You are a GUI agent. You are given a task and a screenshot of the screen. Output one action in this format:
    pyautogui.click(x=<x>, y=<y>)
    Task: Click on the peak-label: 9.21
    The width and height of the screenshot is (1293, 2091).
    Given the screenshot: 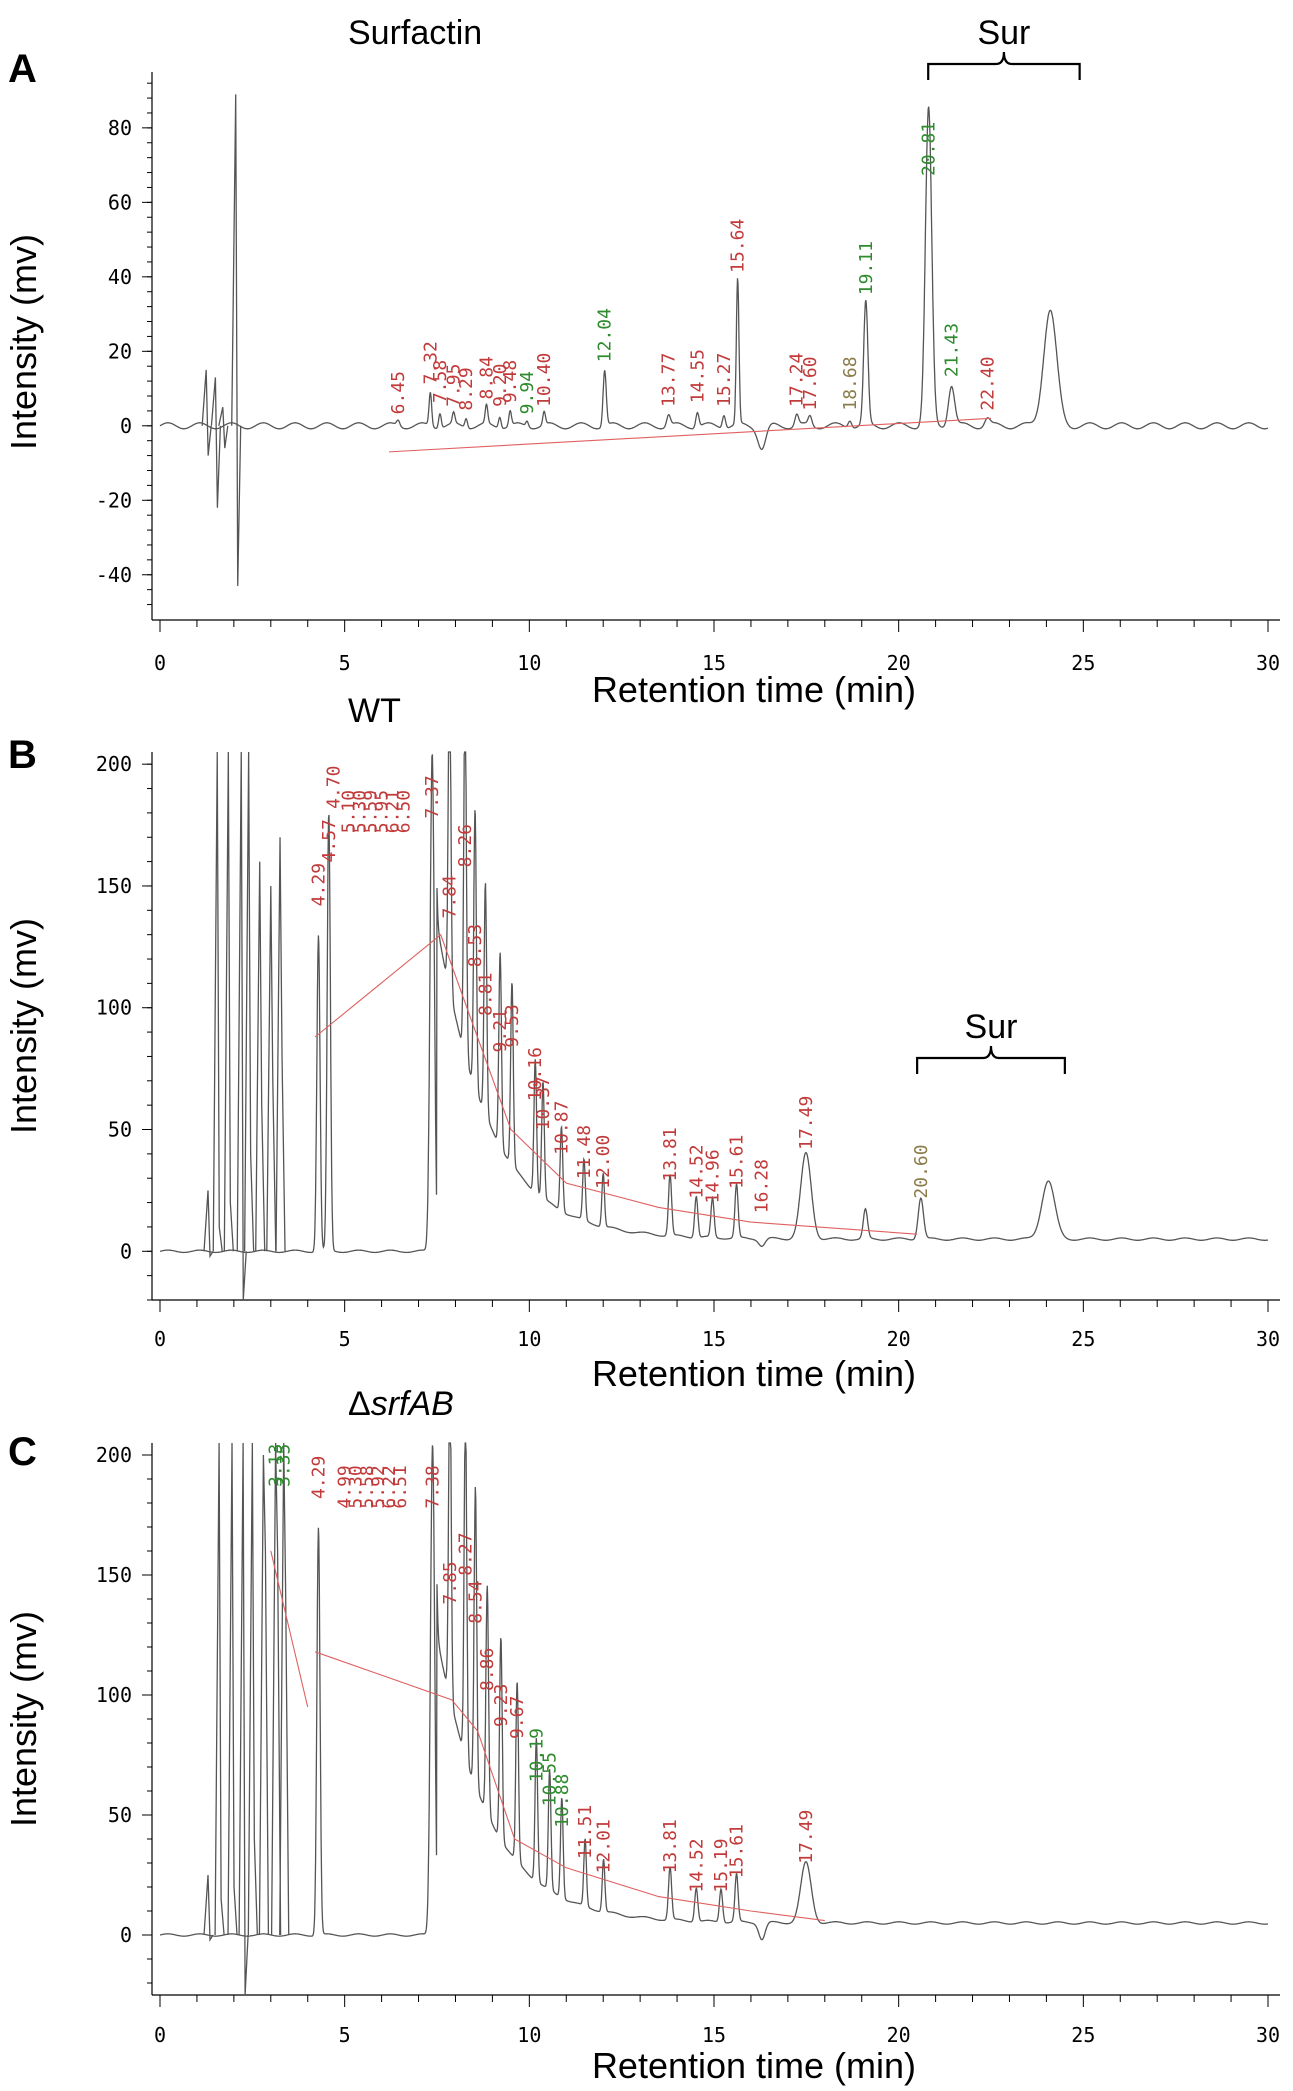 What is the action you would take?
    pyautogui.click(x=500, y=1030)
    